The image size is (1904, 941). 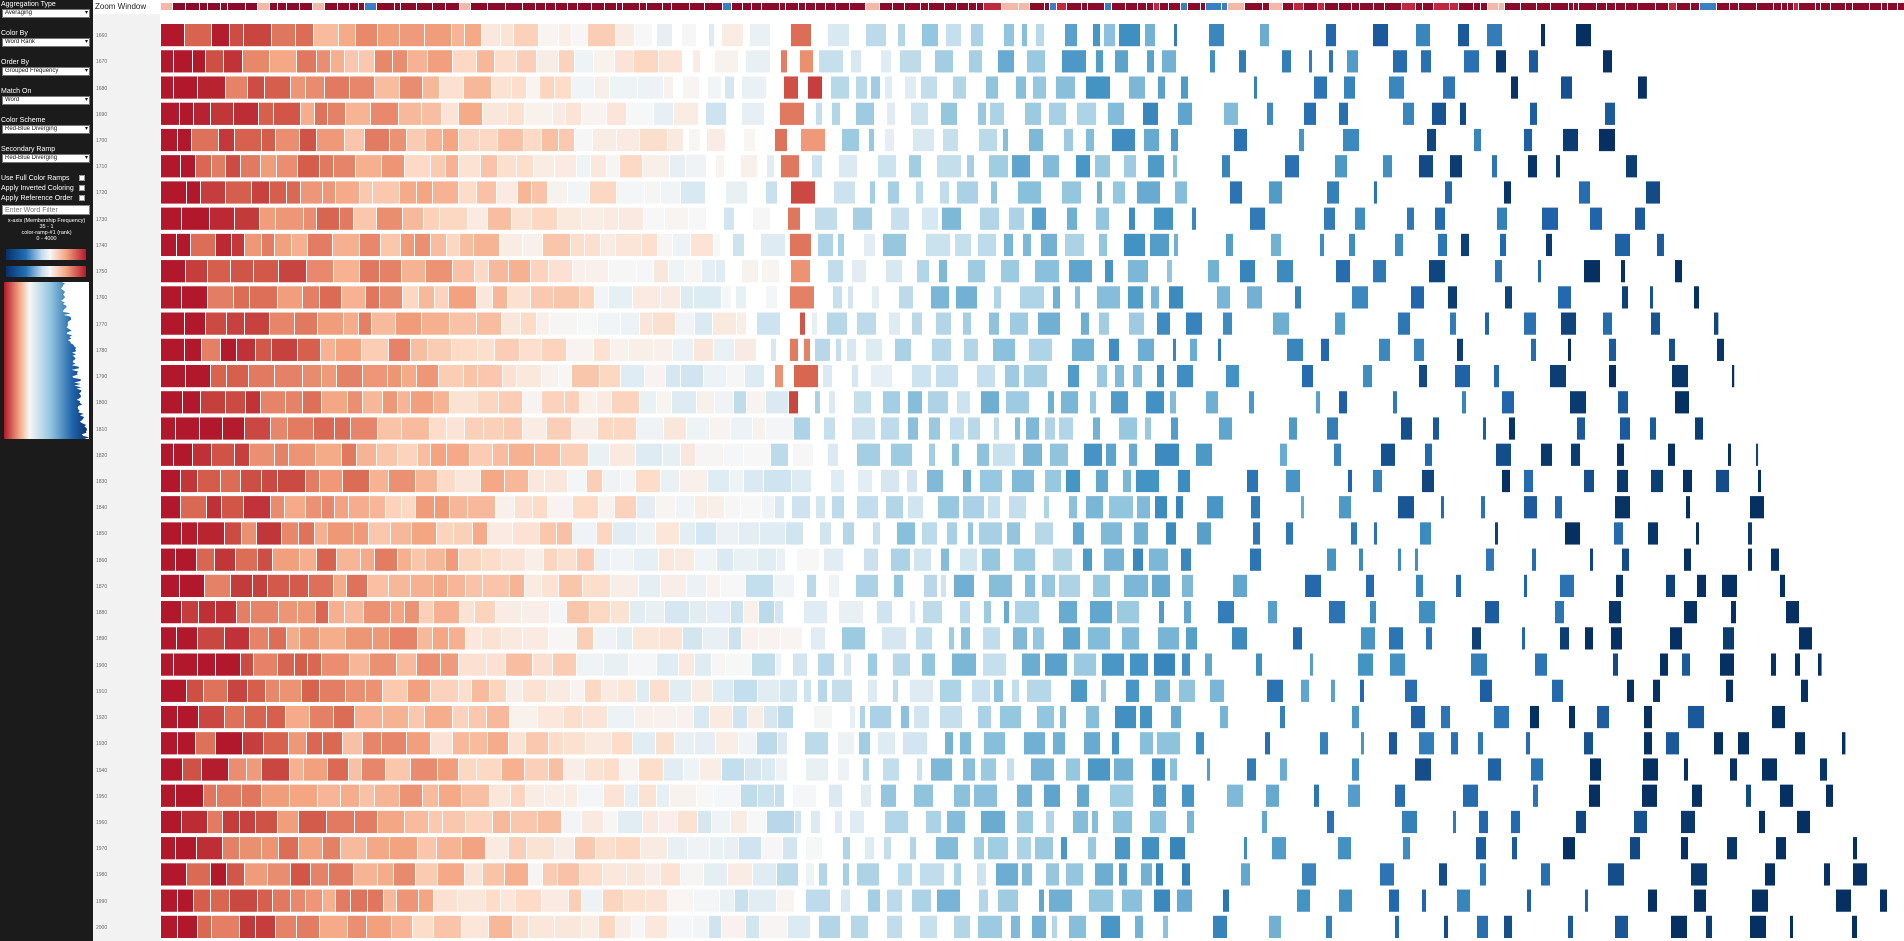 What do you see at coordinates (46, 210) in the screenshot?
I see `word-filter-input` at bounding box center [46, 210].